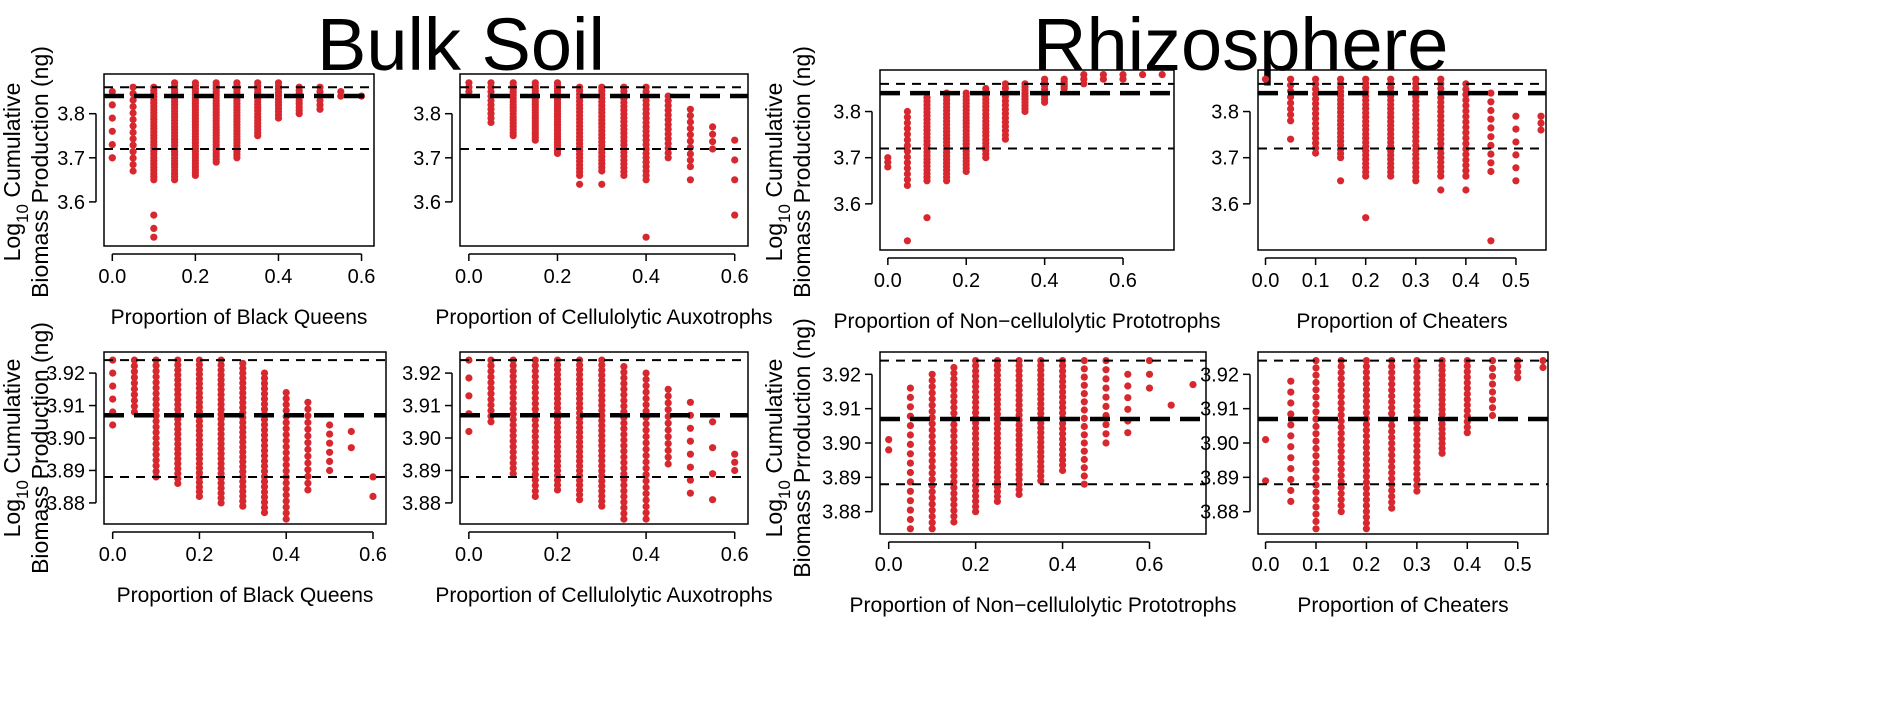 The width and height of the screenshot is (1902, 724). What do you see at coordinates (1219, 478) in the screenshot?
I see `y-tick-label: 3.89` at bounding box center [1219, 478].